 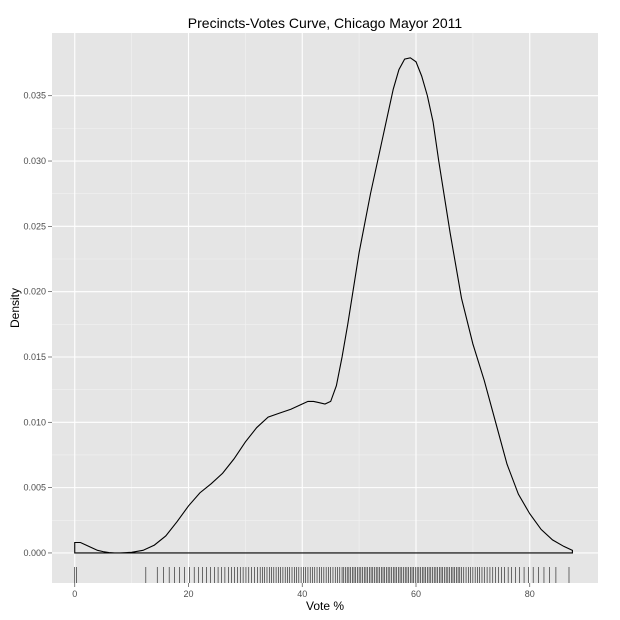 I want to click on y-tick-label: 0.010, so click(x=34, y=422).